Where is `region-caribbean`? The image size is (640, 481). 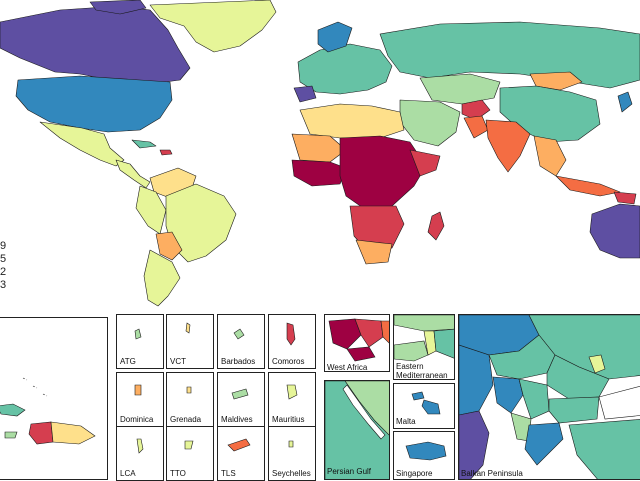
region-caribbean is located at coordinates (144, 144).